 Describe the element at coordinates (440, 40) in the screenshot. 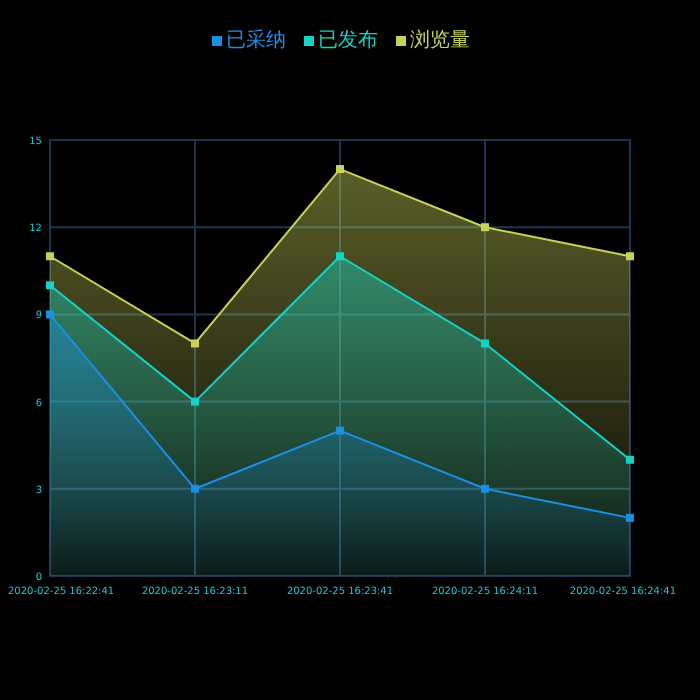

I see `legend-label: 浏览量` at that location.